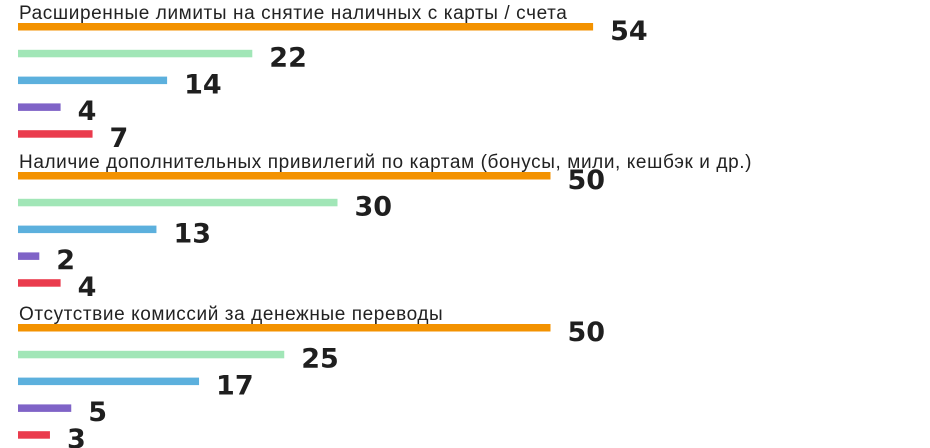  Describe the element at coordinates (76, 436) in the screenshot. I see `data-label: 3` at that location.